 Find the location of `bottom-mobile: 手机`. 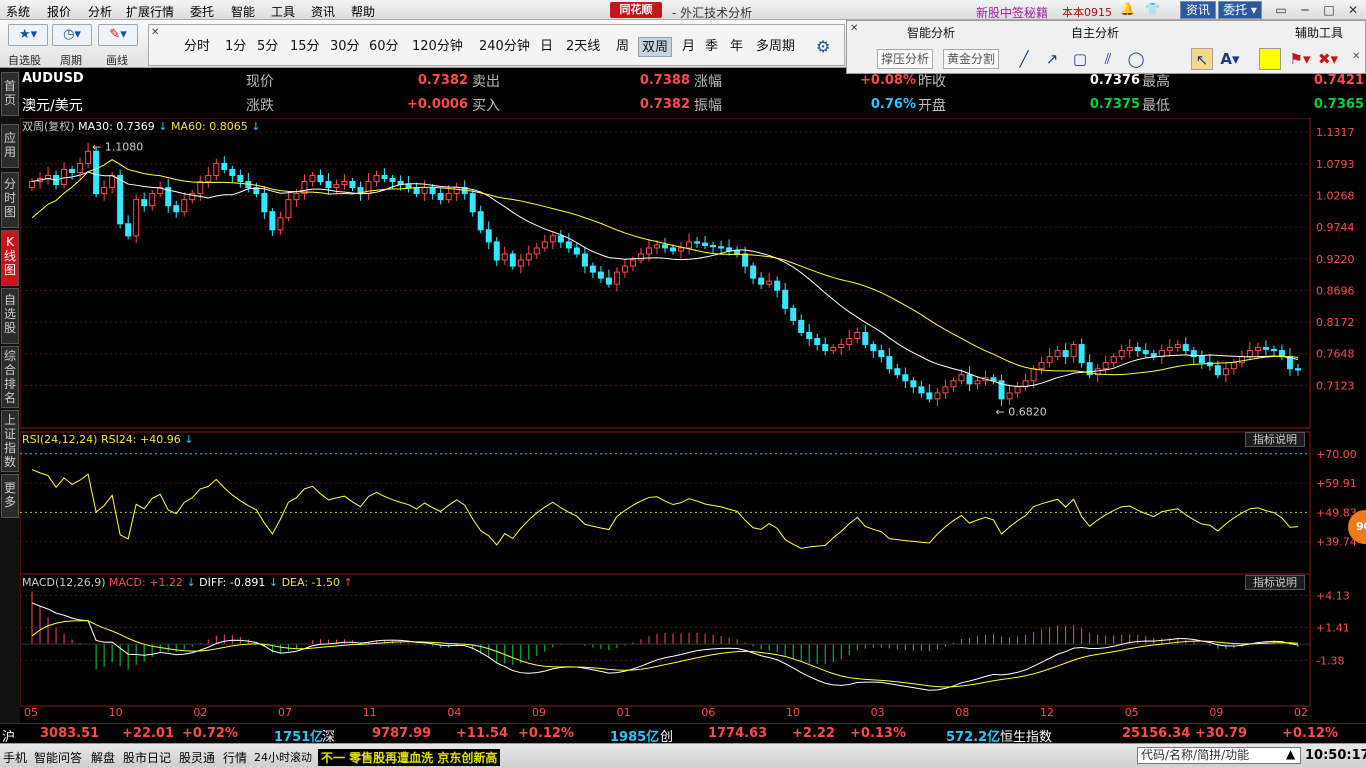

bottom-mobile: 手机 is located at coordinates (15, 758).